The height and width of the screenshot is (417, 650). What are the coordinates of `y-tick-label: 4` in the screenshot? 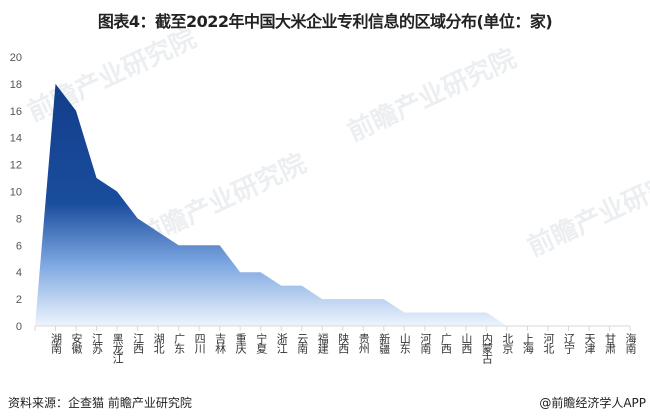 It's located at (19, 273).